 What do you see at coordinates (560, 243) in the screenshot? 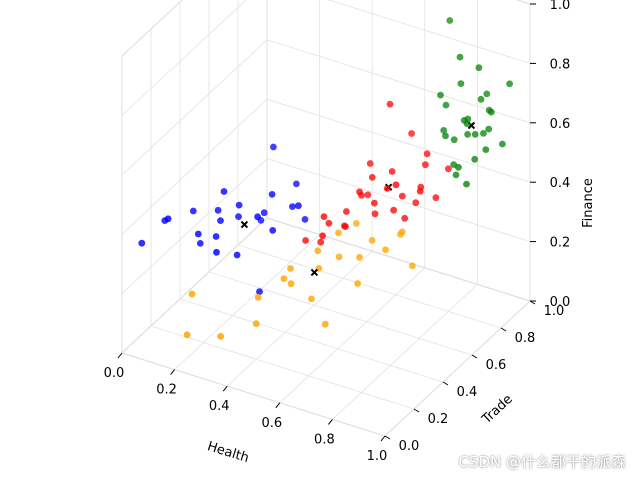
I see `z-tick-label: 0.2` at bounding box center [560, 243].